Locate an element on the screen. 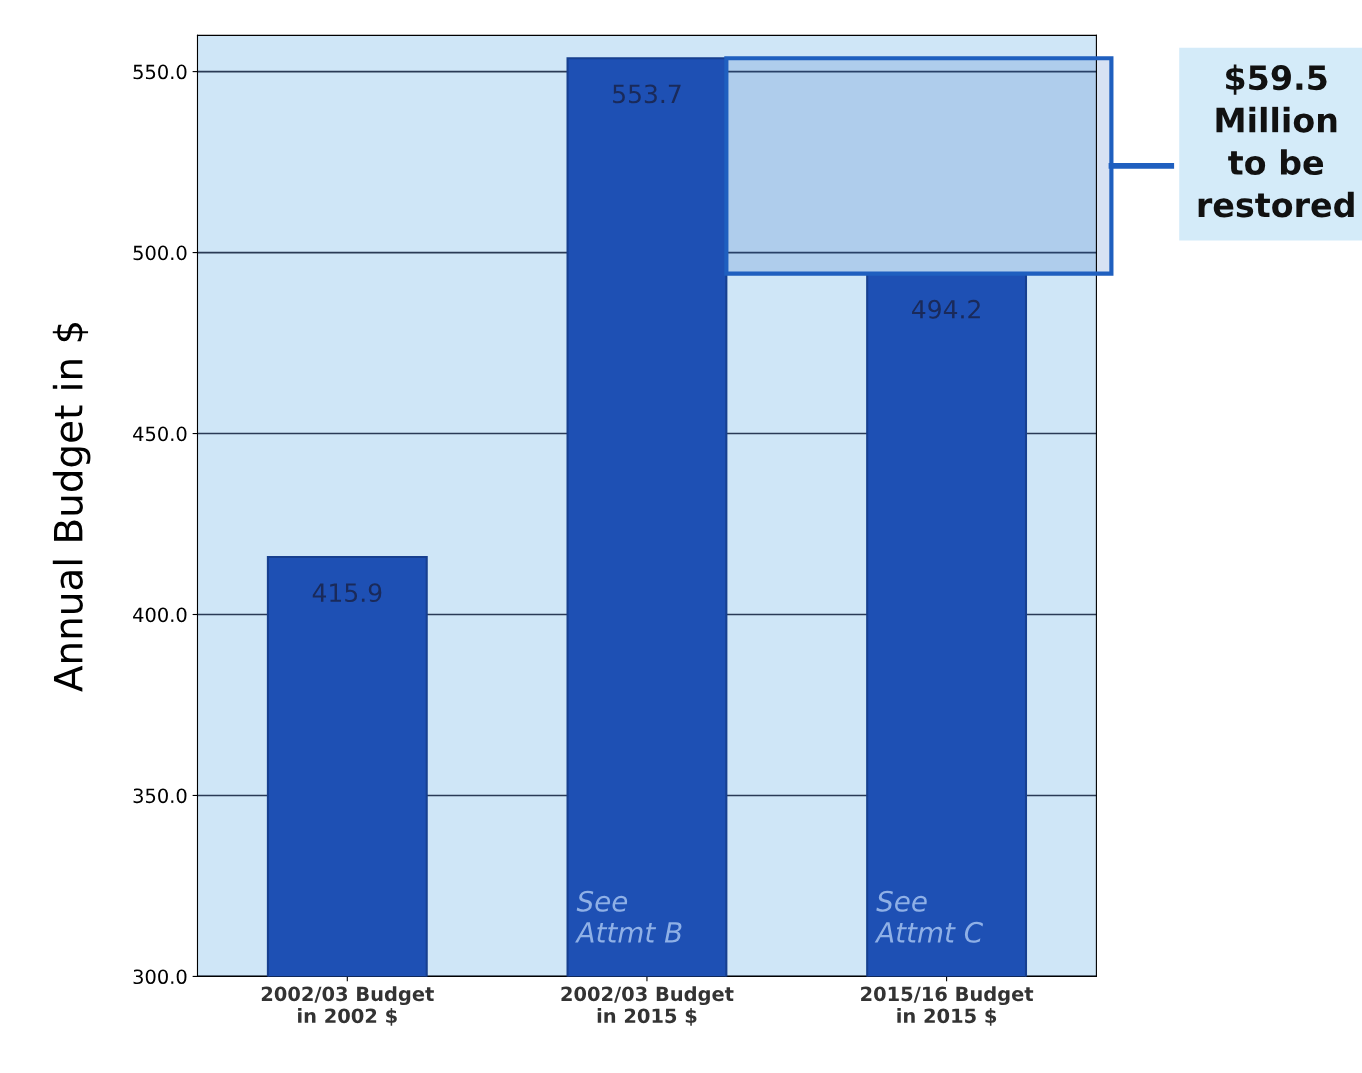  y-tick-label: 450.0 is located at coordinates (160, 434).